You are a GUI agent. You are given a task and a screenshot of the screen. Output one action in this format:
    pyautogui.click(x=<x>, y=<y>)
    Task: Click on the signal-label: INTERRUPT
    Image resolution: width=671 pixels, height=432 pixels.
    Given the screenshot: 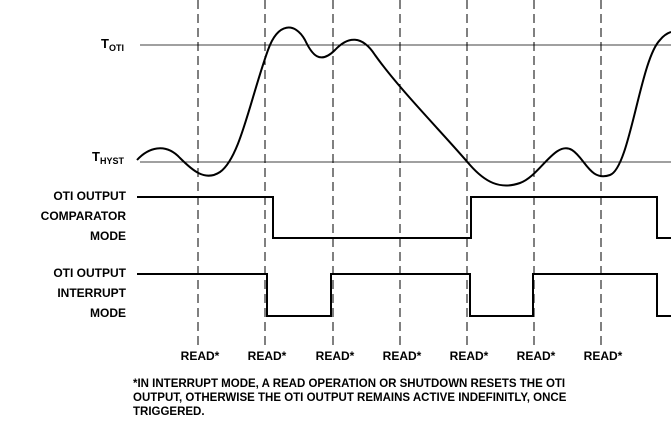 What is the action you would take?
    pyautogui.click(x=91, y=293)
    